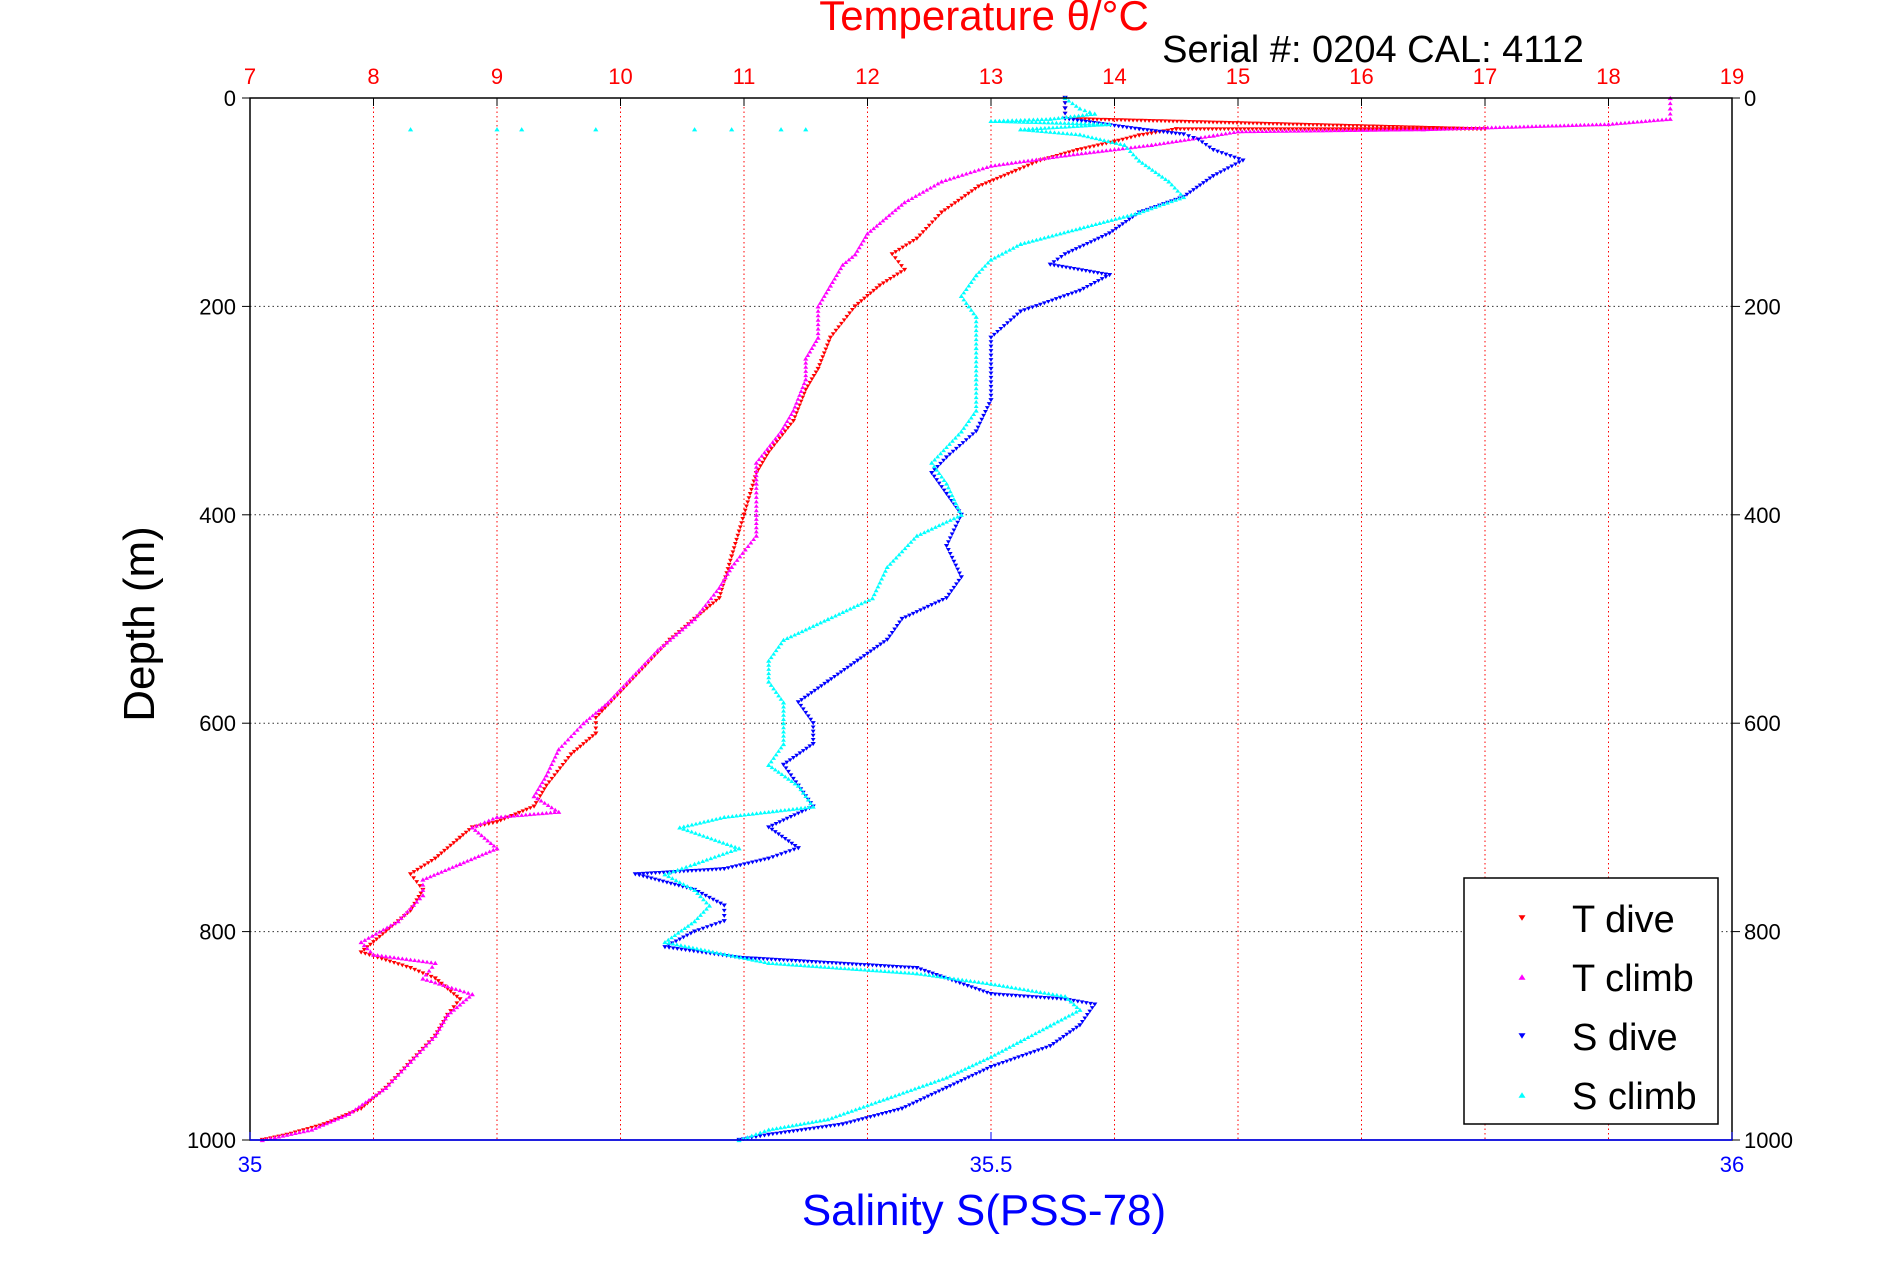 The height and width of the screenshot is (1262, 1891). I want to click on tick-label-temperature: 14, so click(1114, 76).